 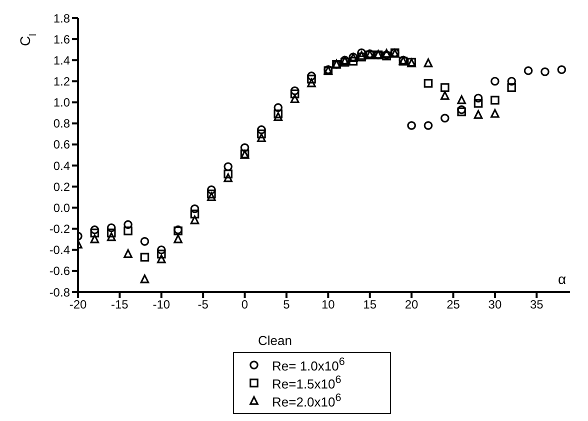 I want to click on y-tick-label: 0.0, so click(x=61, y=207).